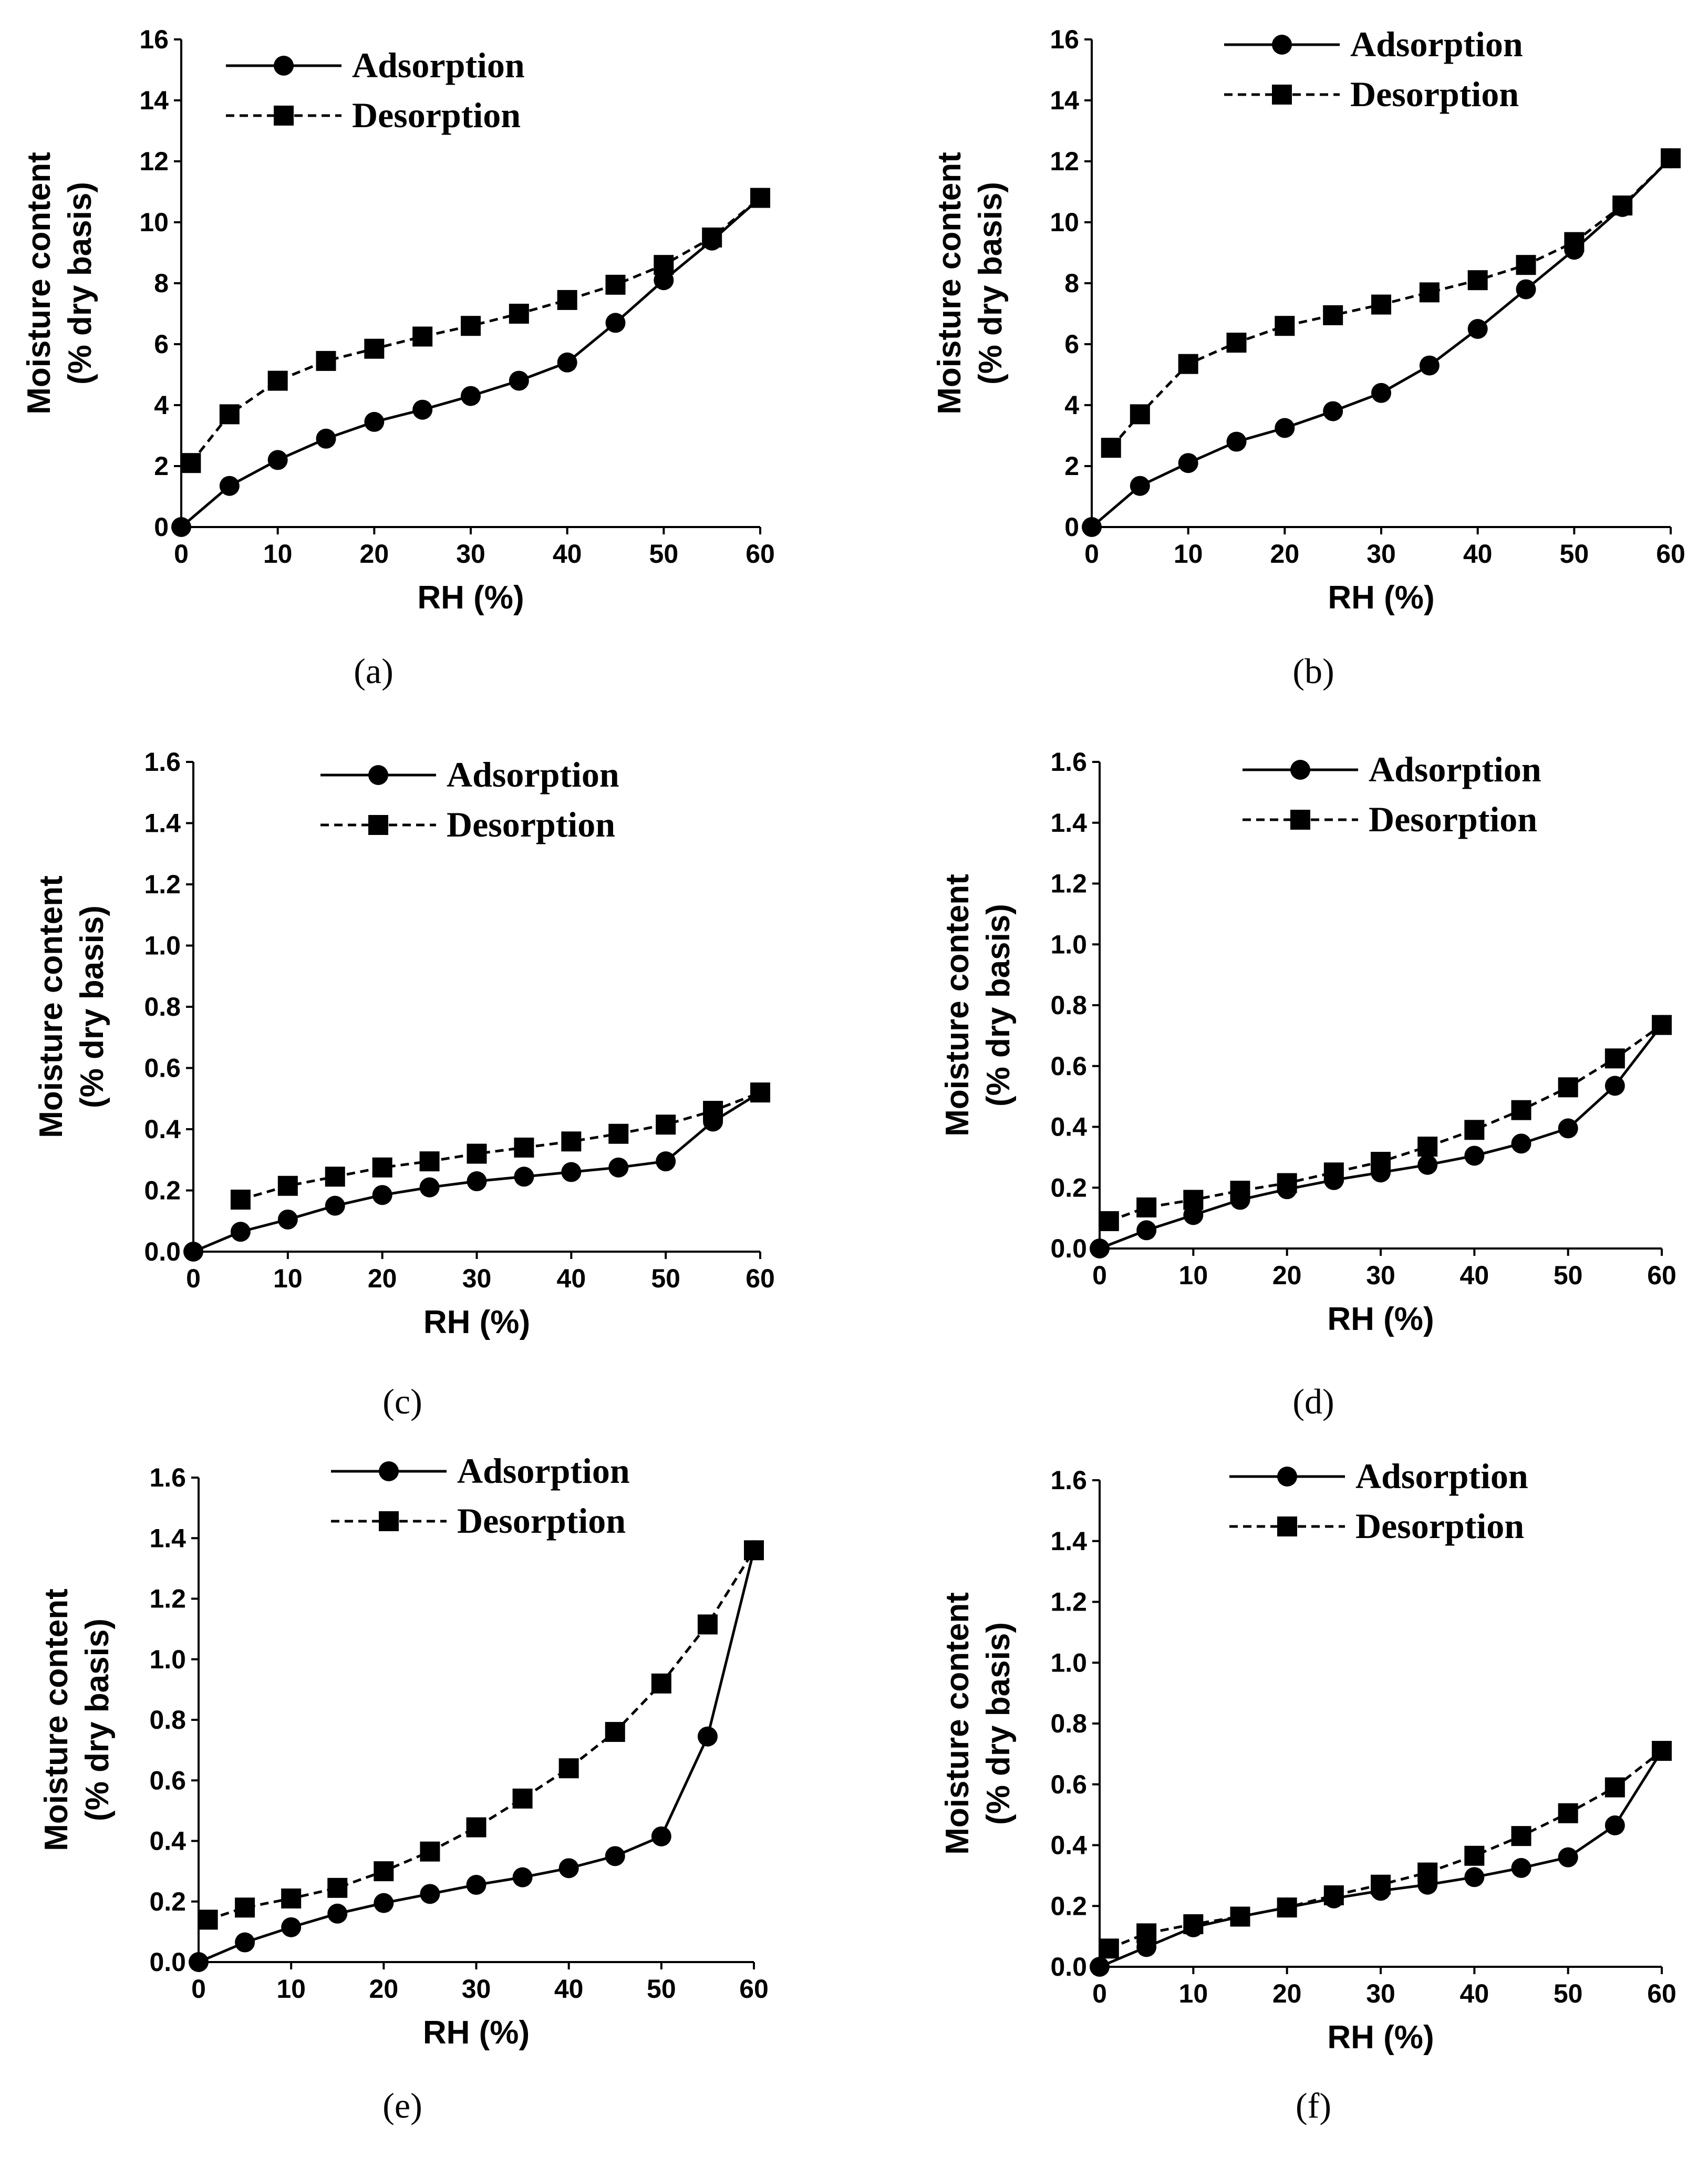 This screenshot has height=2167, width=1708. What do you see at coordinates (1381, 1993) in the screenshot?
I see `x-tick-label: 30` at bounding box center [1381, 1993].